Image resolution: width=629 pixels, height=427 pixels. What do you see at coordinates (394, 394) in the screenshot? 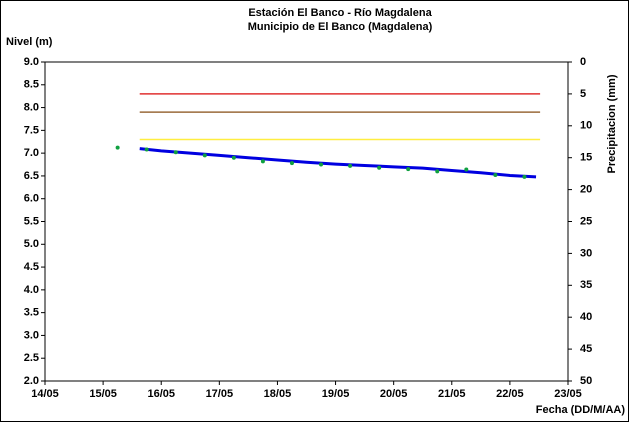
I see `x-tick-label: 20/05` at bounding box center [394, 394].